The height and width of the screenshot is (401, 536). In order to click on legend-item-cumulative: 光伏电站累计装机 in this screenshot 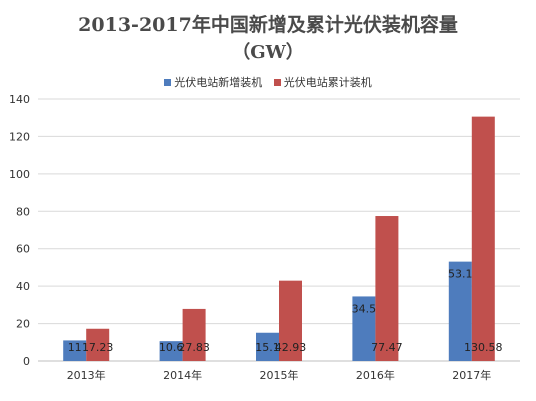, I will do `click(322, 82)`.